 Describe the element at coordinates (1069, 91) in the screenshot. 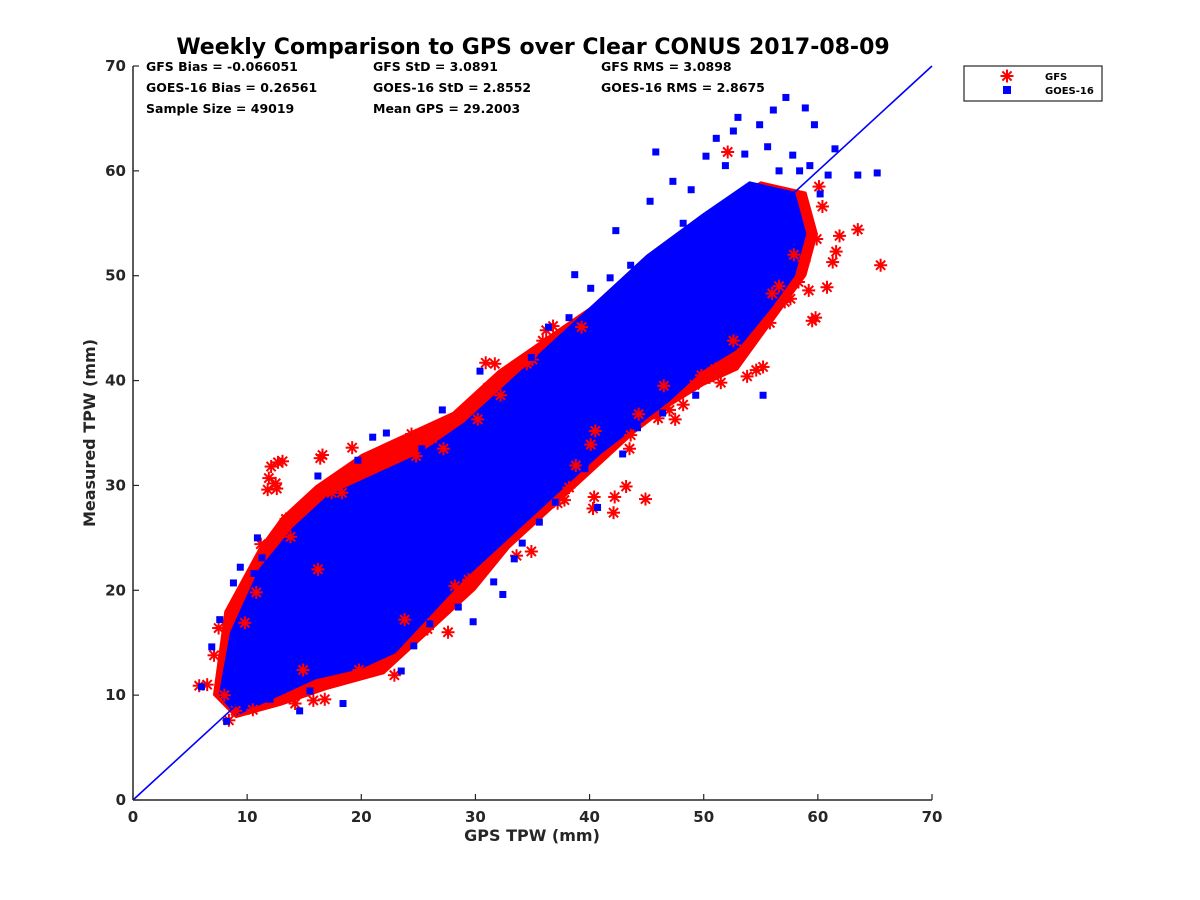

I see `legend-label-goes-16: GOES-16` at that location.